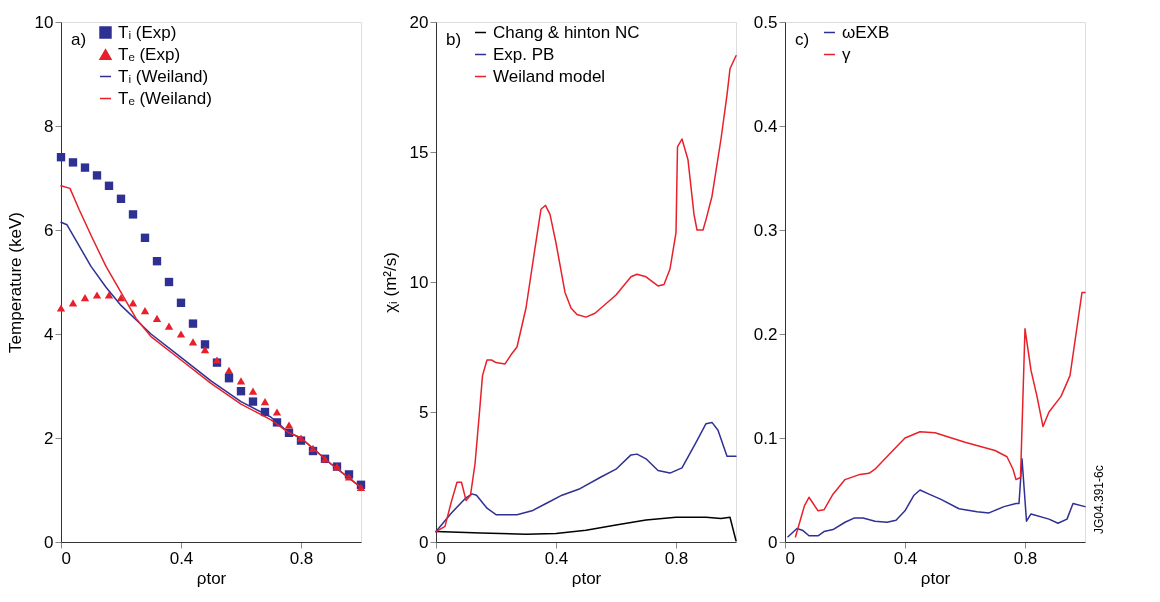 This screenshot has width=1160, height=602. What do you see at coordinates (163, 76) in the screenshot?
I see `legend-label: Tᵢ (Weiland)` at bounding box center [163, 76].